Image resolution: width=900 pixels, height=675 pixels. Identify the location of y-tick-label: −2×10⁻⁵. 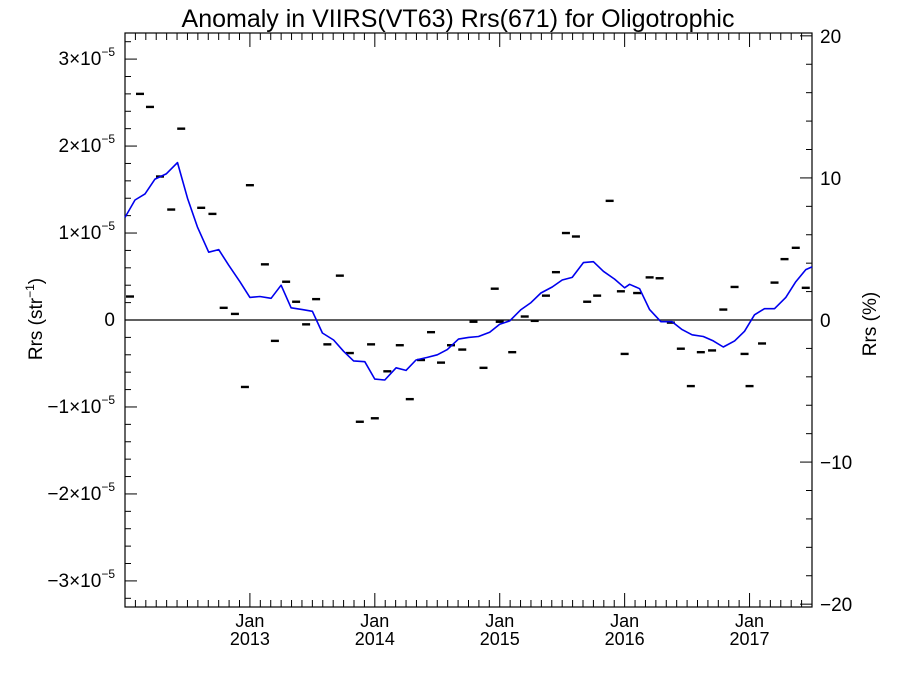
(81, 492).